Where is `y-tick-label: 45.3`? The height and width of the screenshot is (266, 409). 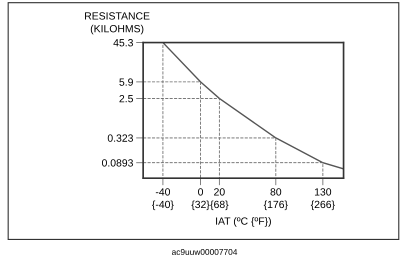 y-tick-label: 45.3 is located at coordinates (123, 42).